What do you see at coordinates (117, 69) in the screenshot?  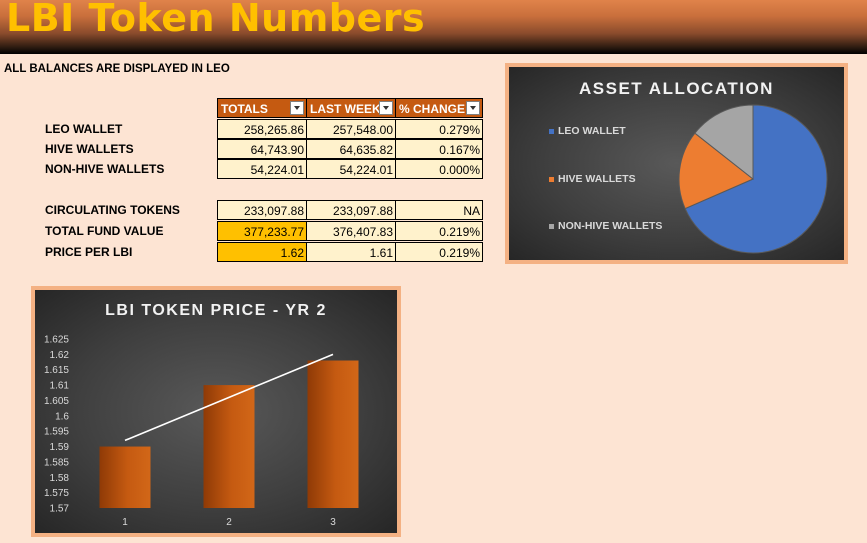 I see `balances-note: ALL BALANCES ARE DISPLAYED IN LEO` at bounding box center [117, 69].